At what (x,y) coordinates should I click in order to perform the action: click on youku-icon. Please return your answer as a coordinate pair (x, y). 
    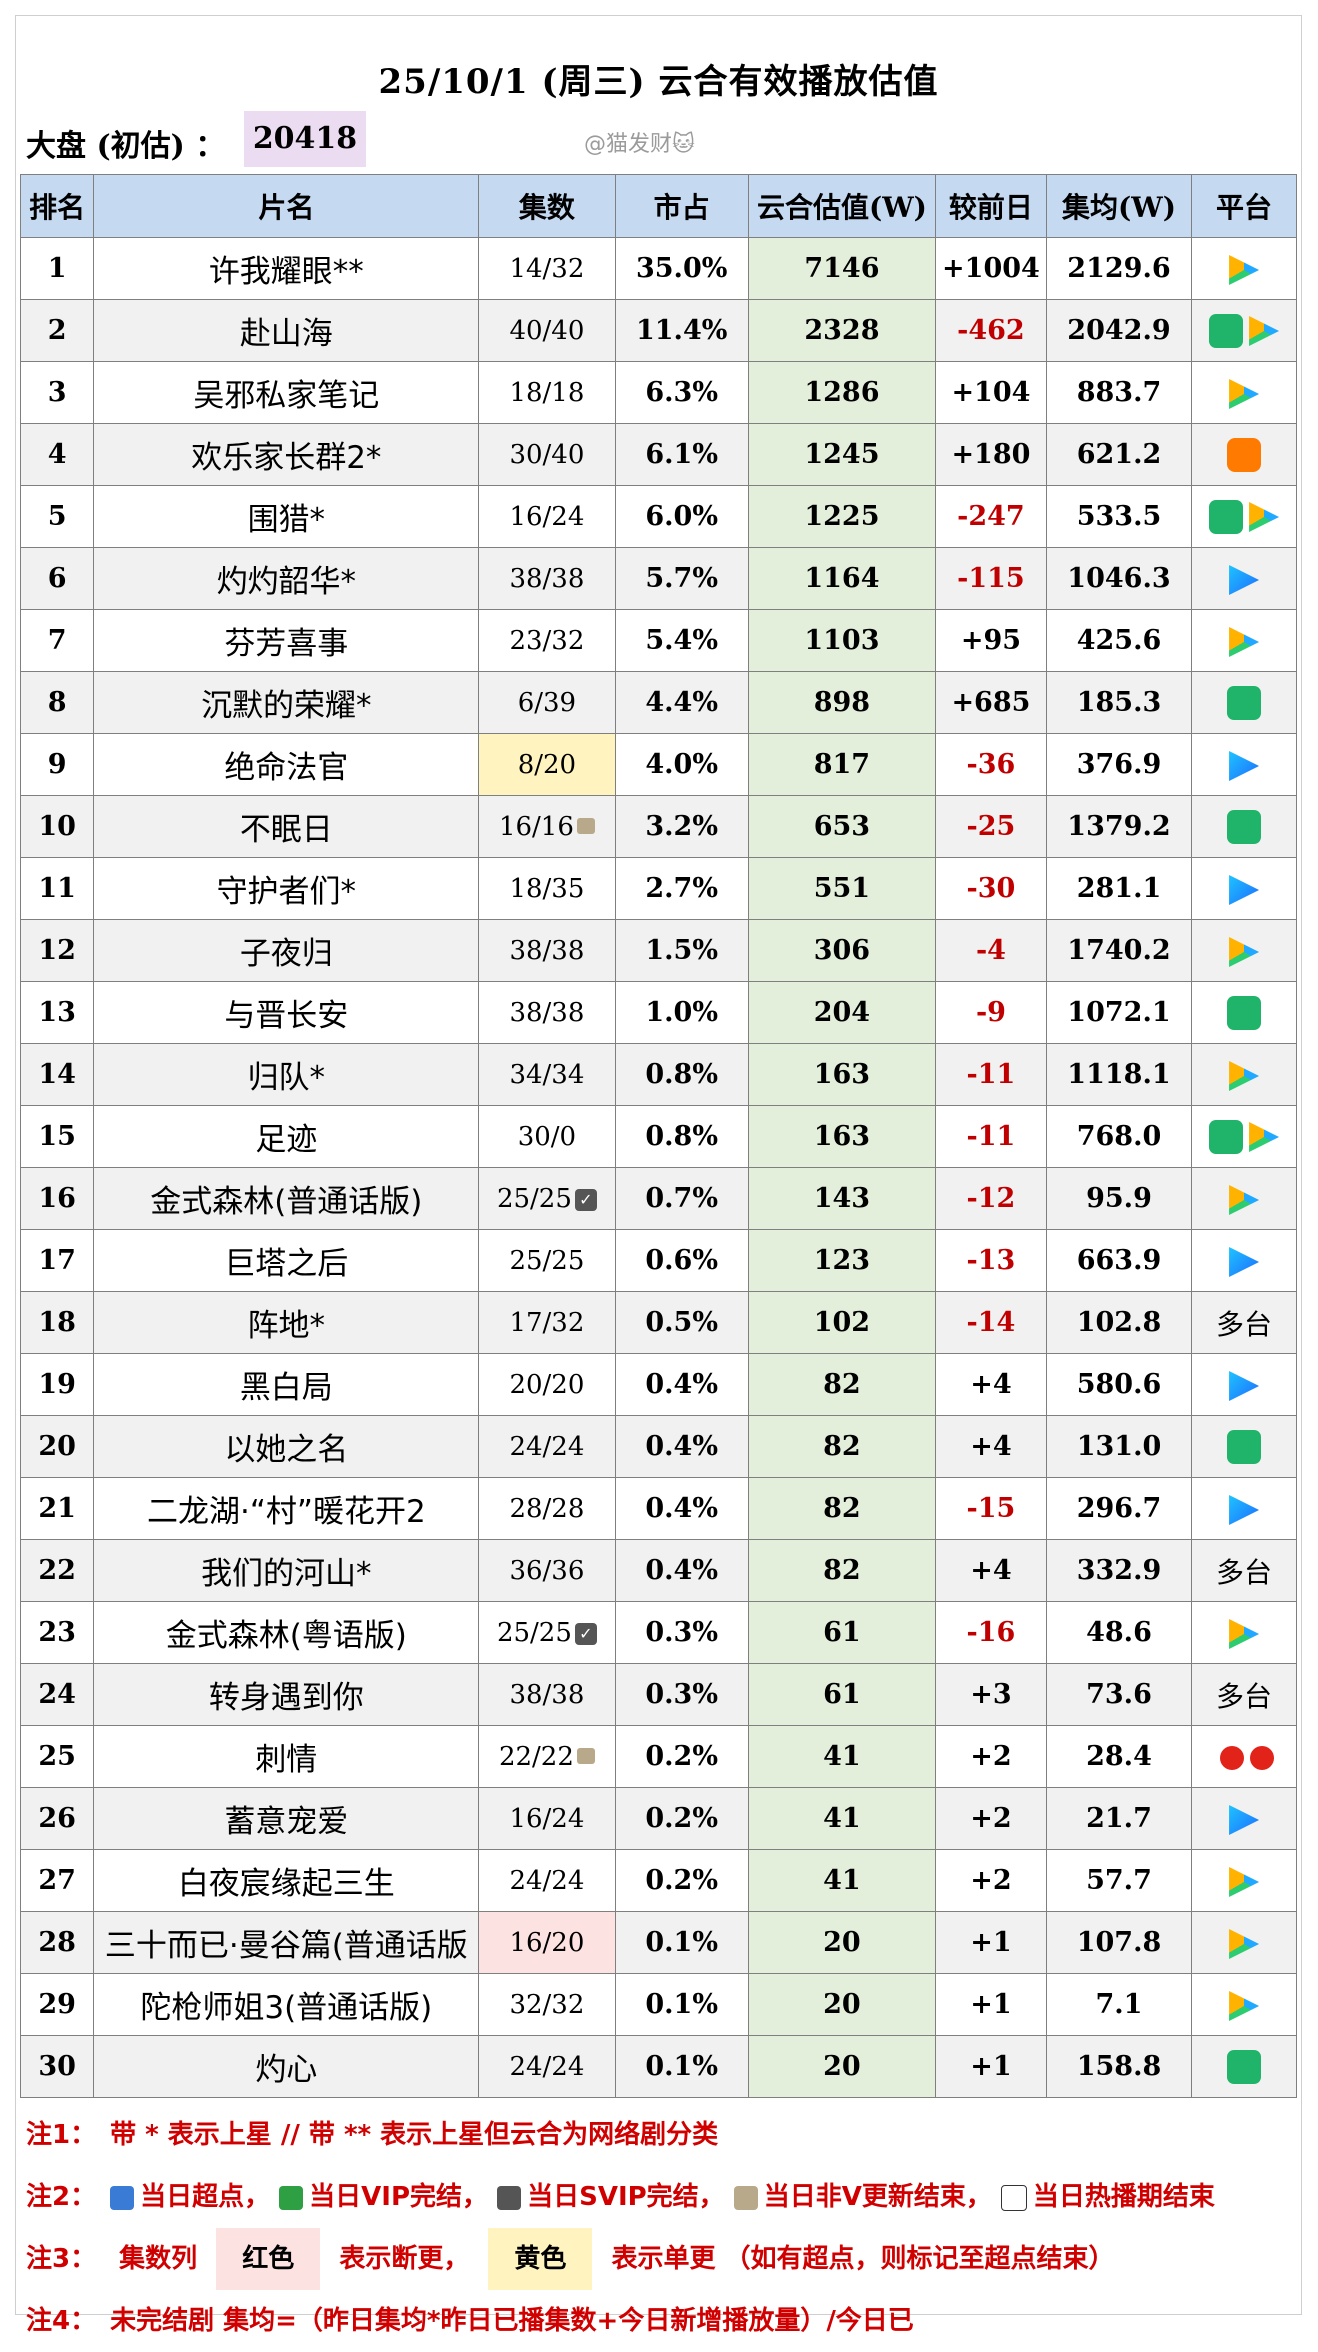
    Looking at the image, I should click on (1244, 1262).